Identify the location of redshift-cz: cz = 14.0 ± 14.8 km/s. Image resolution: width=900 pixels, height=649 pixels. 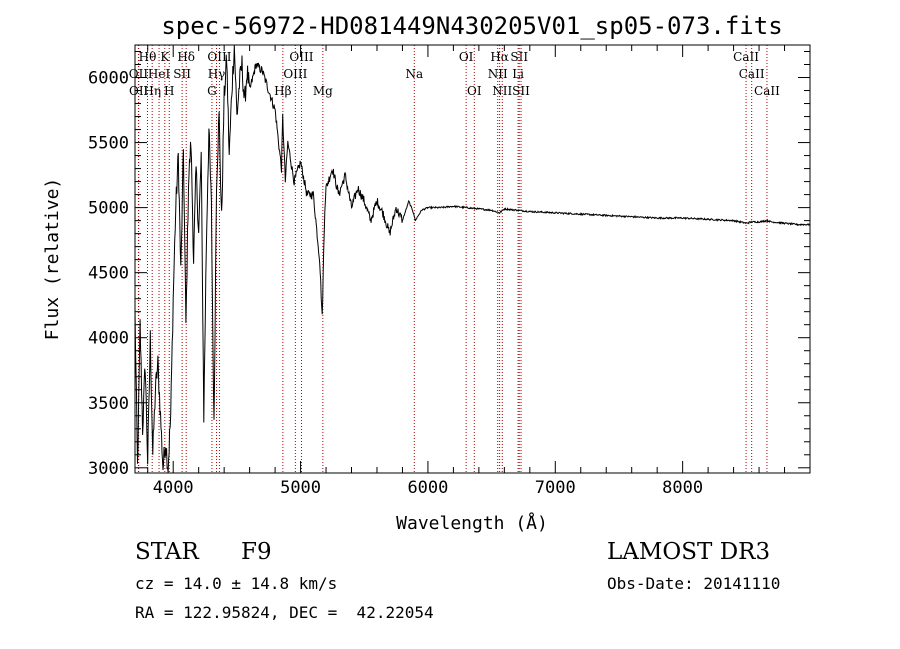
(236, 583).